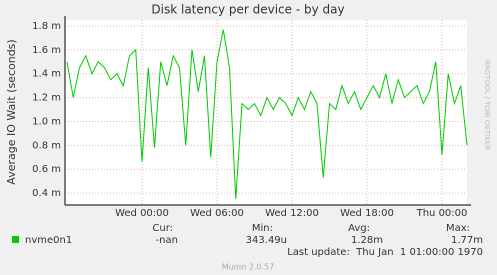 This screenshot has height=275, width=497. Describe the element at coordinates (367, 213) in the screenshot. I see `x-tick-label: Wed 18:00` at that location.